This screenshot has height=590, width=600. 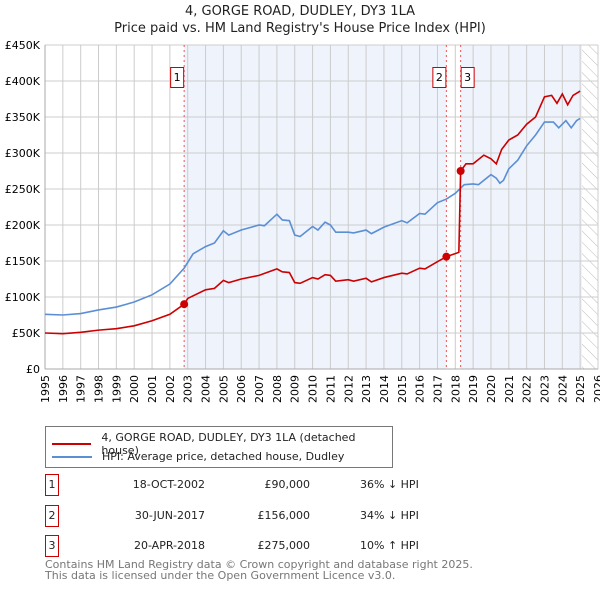 I want to click on x-tick-label: 1996, so click(x=63, y=389).